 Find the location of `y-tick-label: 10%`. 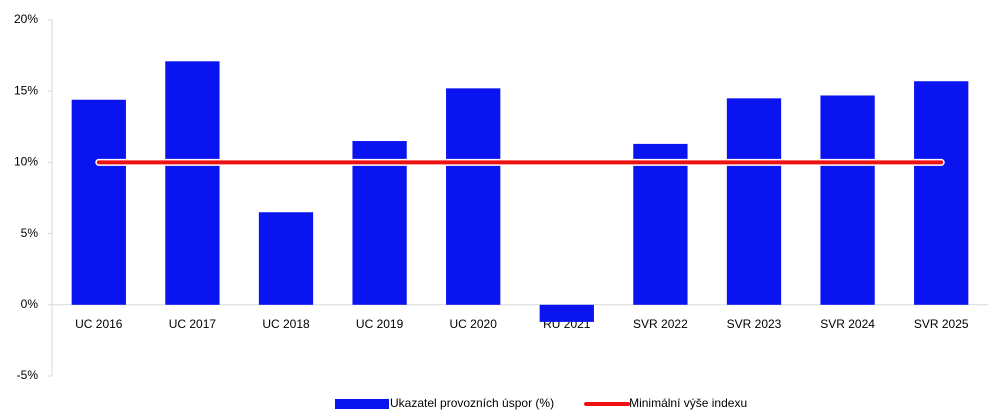

y-tick-label: 10% is located at coordinates (26, 162).